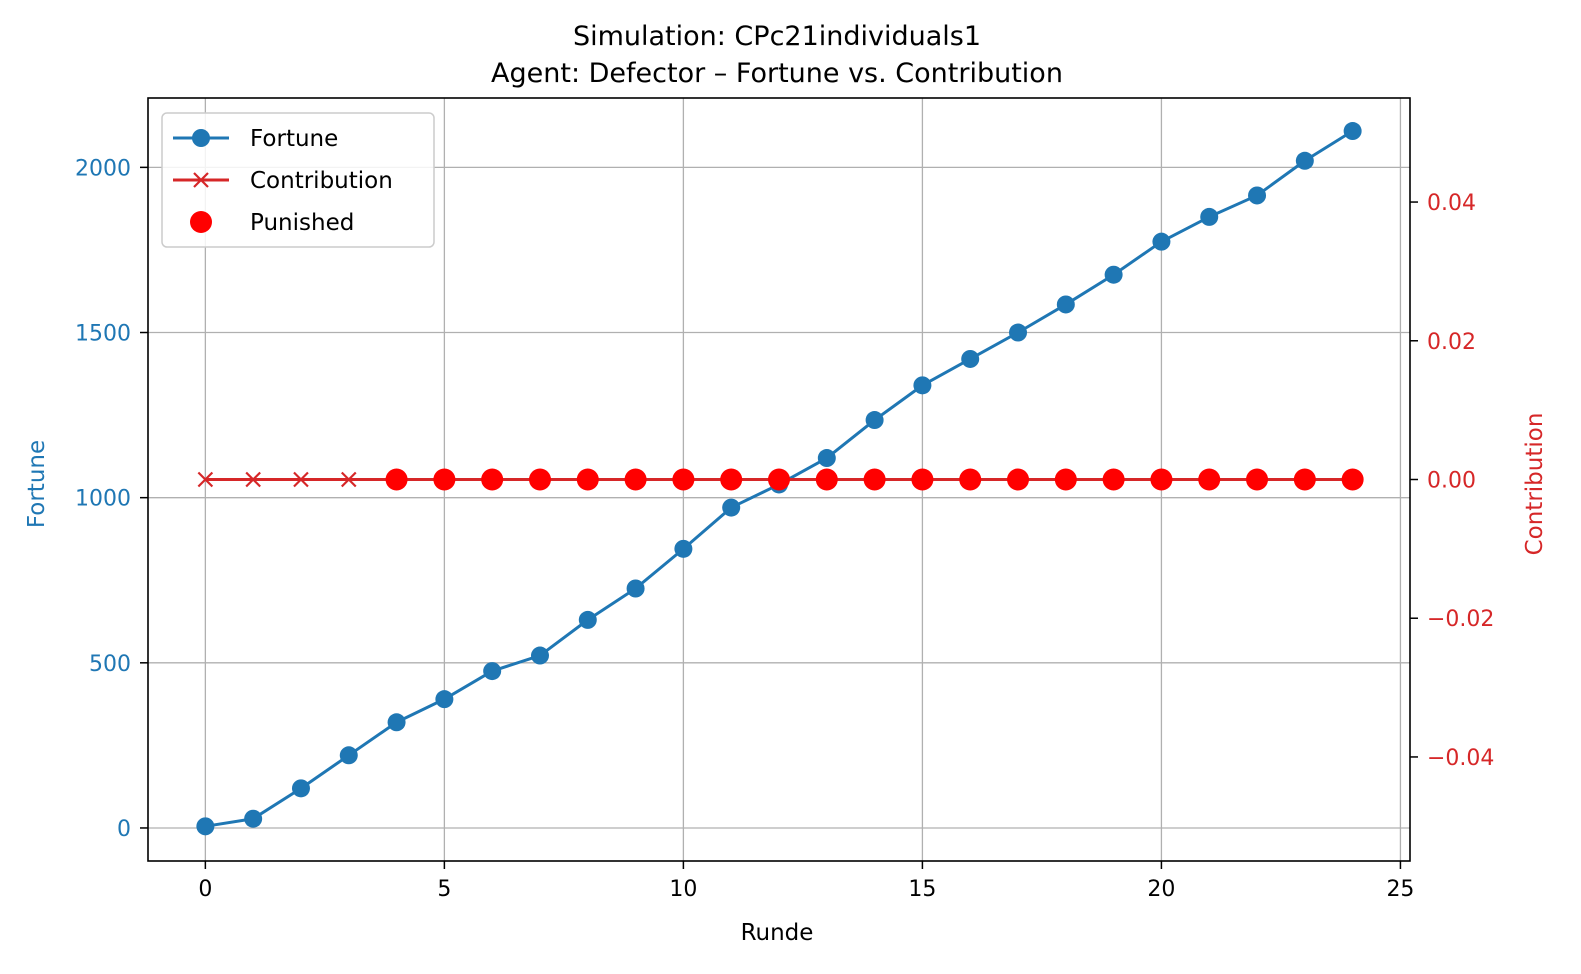  What do you see at coordinates (1161, 889) in the screenshot?
I see `x-tick-label: 20` at bounding box center [1161, 889].